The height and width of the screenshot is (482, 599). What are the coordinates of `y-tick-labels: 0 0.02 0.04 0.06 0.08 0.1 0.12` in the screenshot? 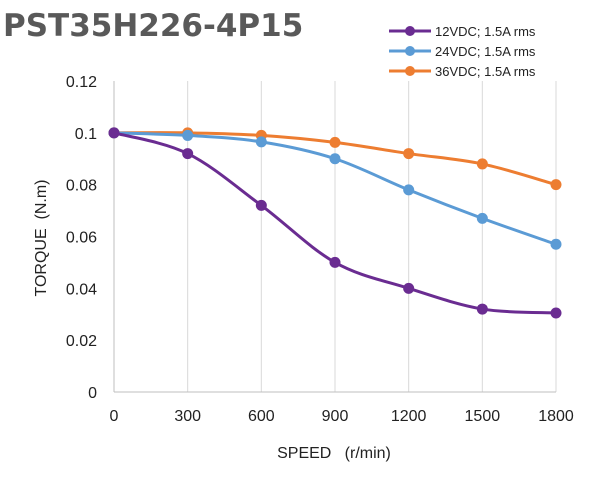 It's located at (81, 238).